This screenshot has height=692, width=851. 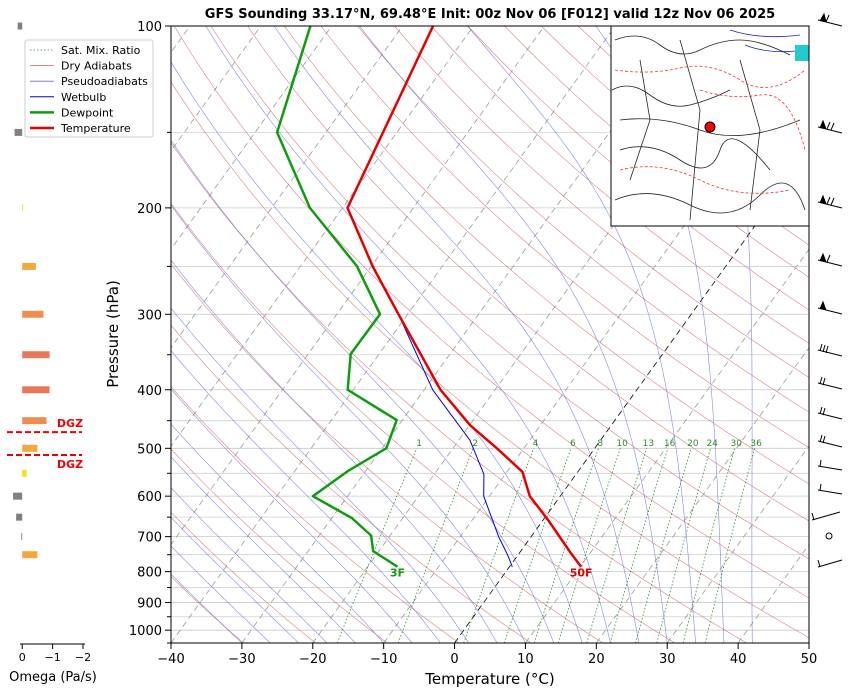 What do you see at coordinates (149, 538) in the screenshot?
I see `y-tick-label: 700` at bounding box center [149, 538].